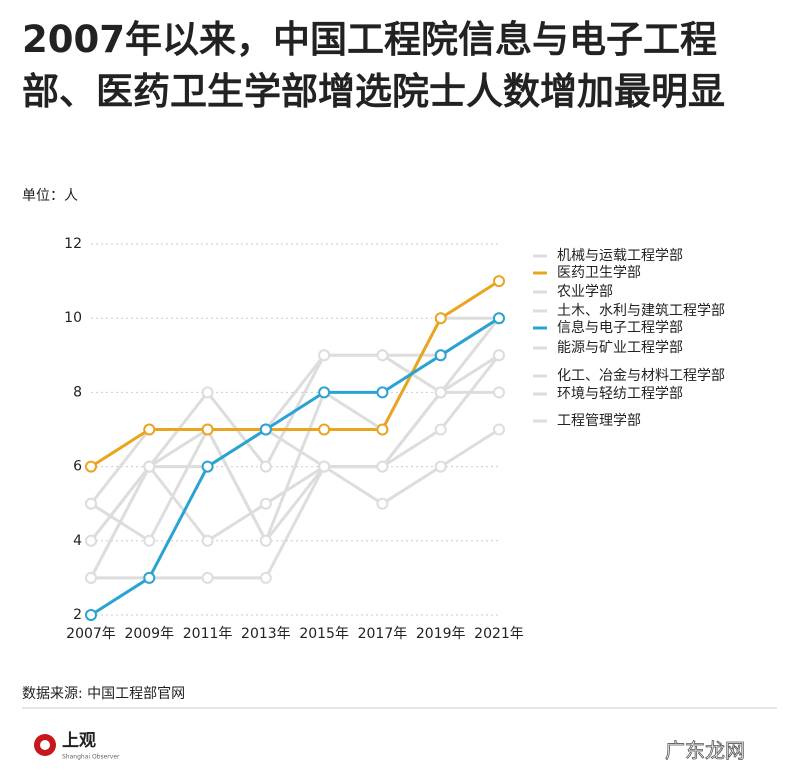 The width and height of the screenshot is (799, 781). Describe the element at coordinates (620, 348) in the screenshot. I see `legend-label: 能源与矿业工程学部` at that location.